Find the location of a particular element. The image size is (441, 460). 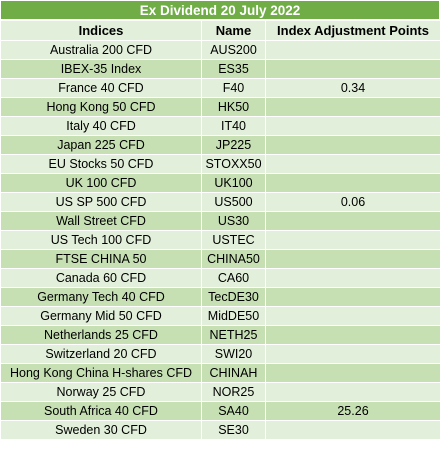

table-row: Germany Mid 50 CFD MidDE50 is located at coordinates (220, 316).